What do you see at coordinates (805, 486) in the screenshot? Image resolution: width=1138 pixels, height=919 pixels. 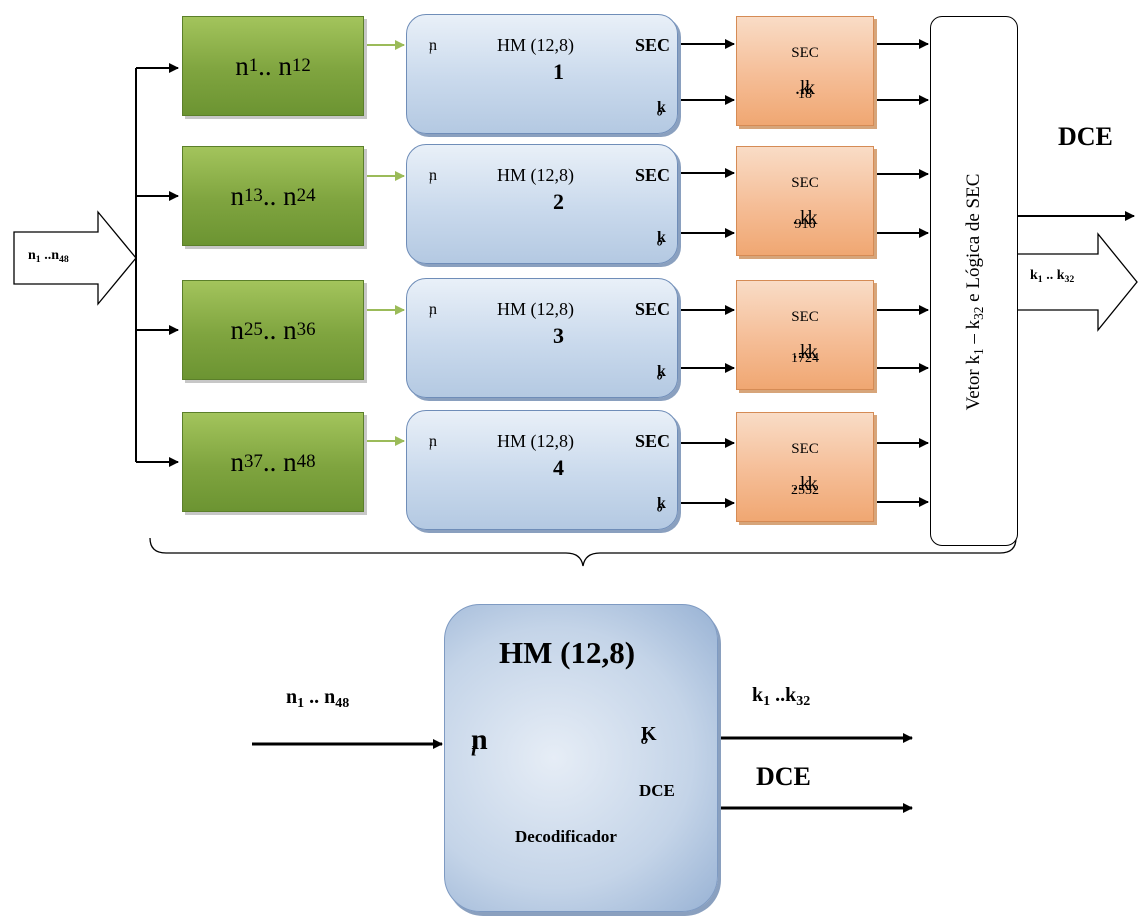 I see `k-range: k 25 .. k 32` at bounding box center [805, 486].